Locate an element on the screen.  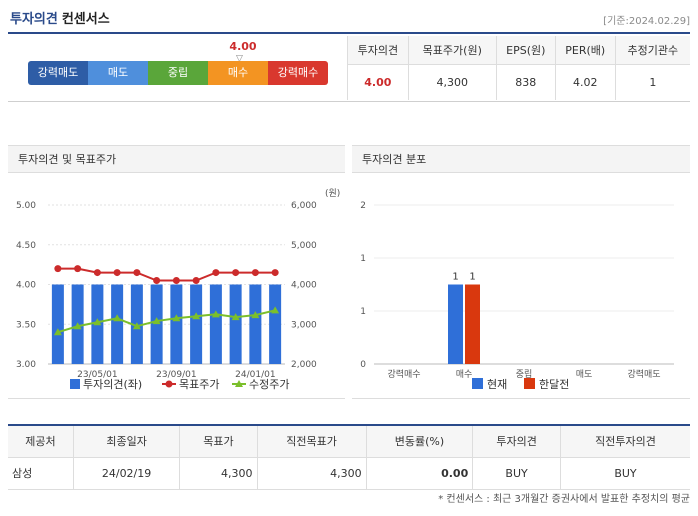
opinion-scale: 강력매도 매도 중립 매수 강력매수 is located at coordinates (178, 73).